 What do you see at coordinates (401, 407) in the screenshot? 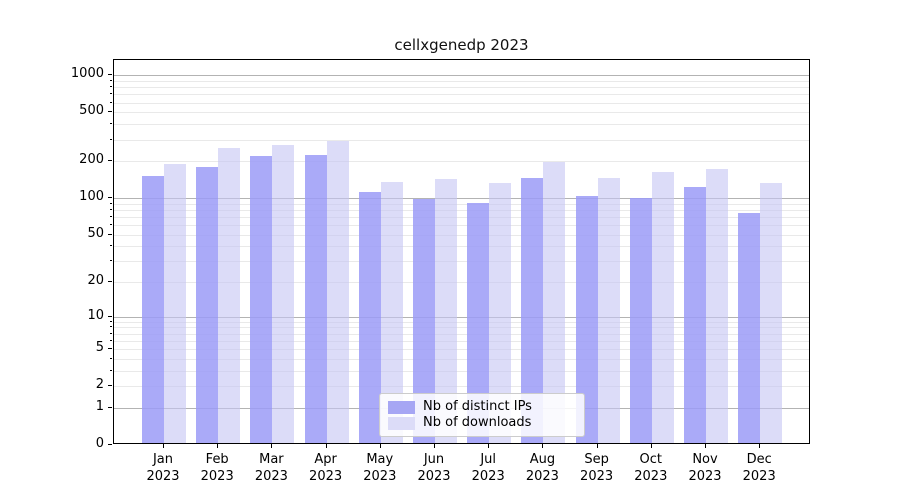
I see `legend-swatch-distinct-ips` at bounding box center [401, 407].